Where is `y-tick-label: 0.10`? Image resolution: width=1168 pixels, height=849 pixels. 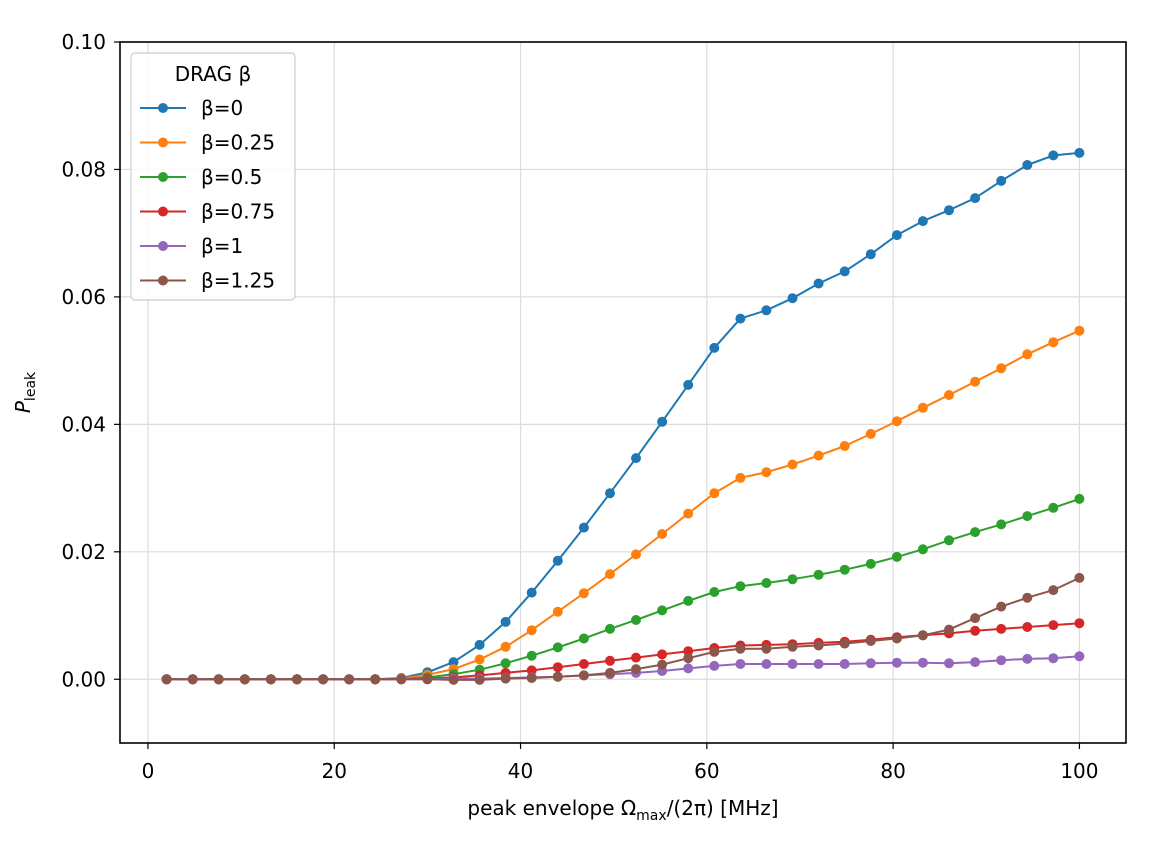 y-tick-label: 0.10 is located at coordinates (83, 42).